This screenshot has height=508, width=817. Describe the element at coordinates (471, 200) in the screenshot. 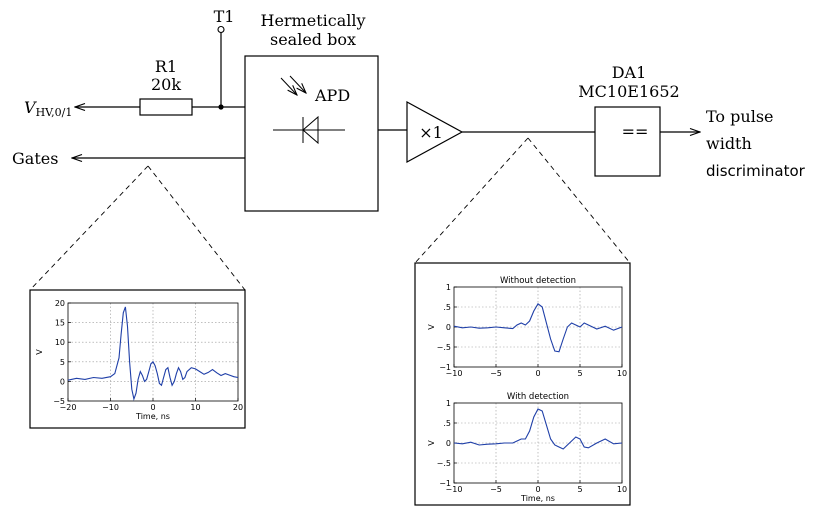

I see `zoom-line-amp-left` at that location.